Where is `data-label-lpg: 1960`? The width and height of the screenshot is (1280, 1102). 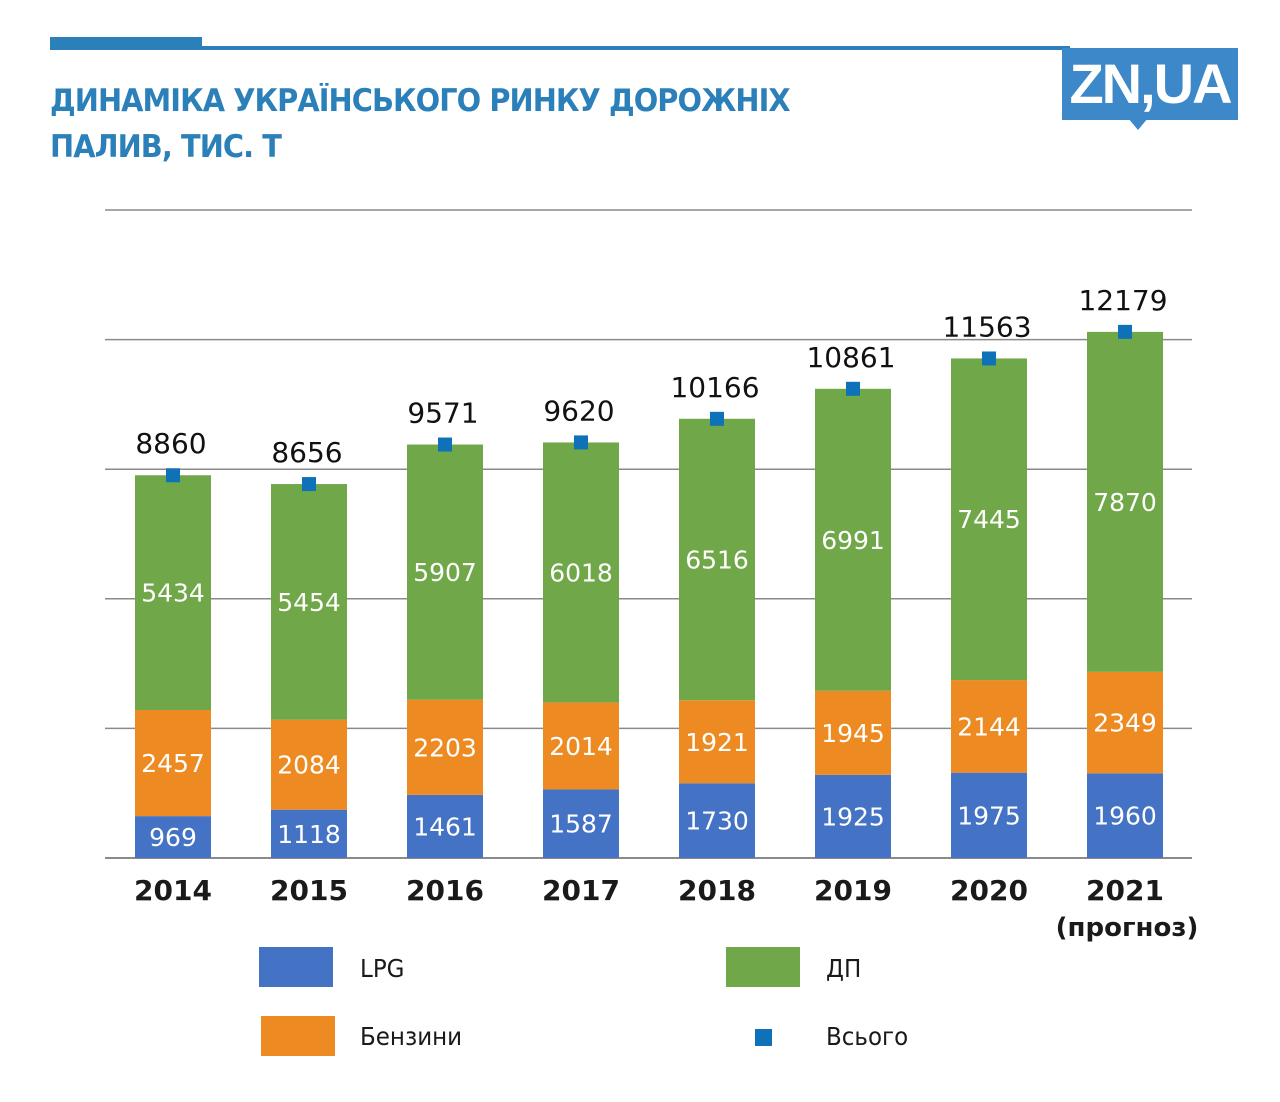 data-label-lpg: 1960 is located at coordinates (1125, 816).